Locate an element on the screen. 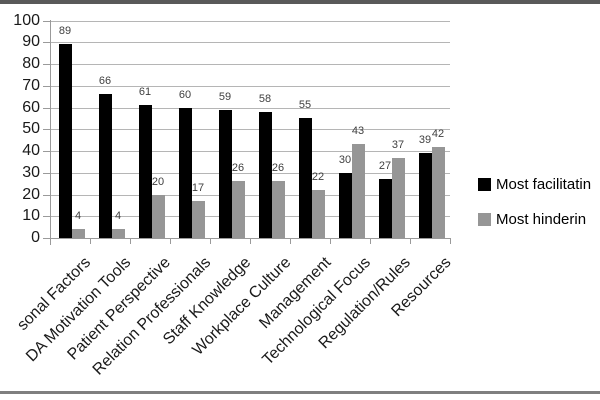  legend-entry-most-hindering: Most hinderin is located at coordinates (532, 219).